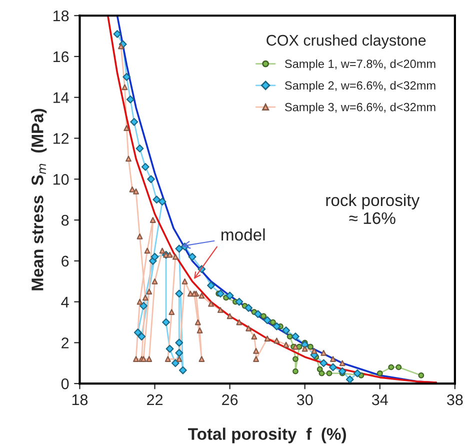  I want to click on x-tick-label: 34, so click(380, 400).